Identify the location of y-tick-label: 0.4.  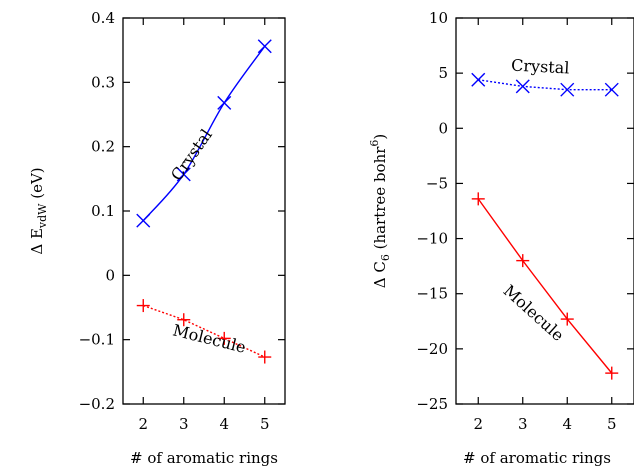
(103, 18).